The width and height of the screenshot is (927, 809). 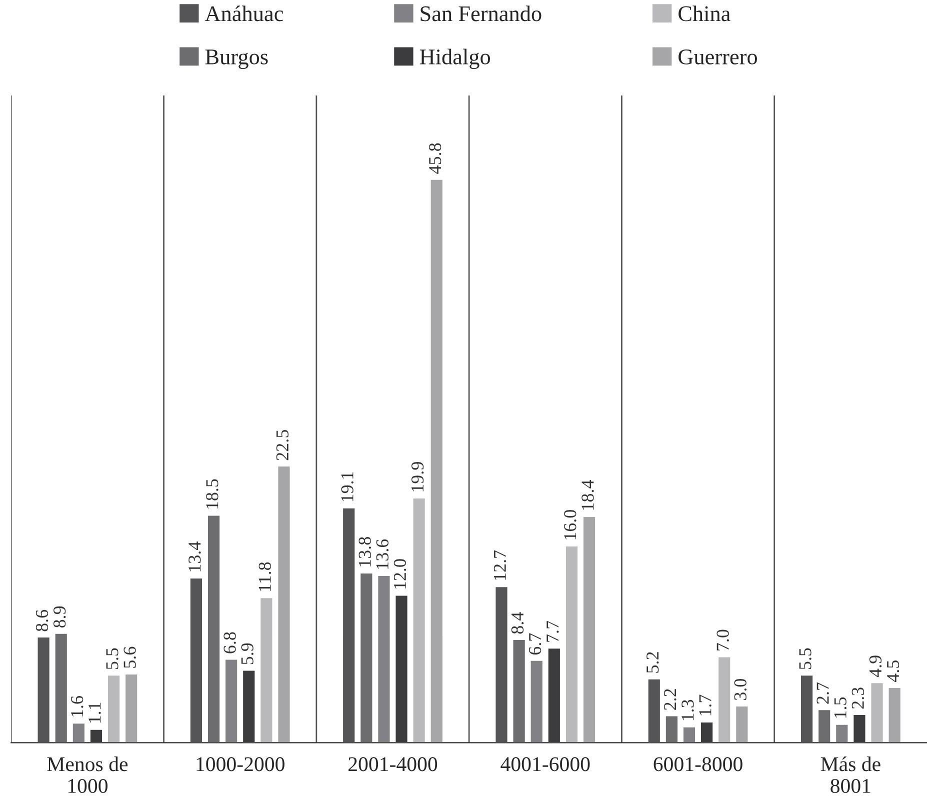 What do you see at coordinates (704, 14) in the screenshot?
I see `legend-label: China` at bounding box center [704, 14].